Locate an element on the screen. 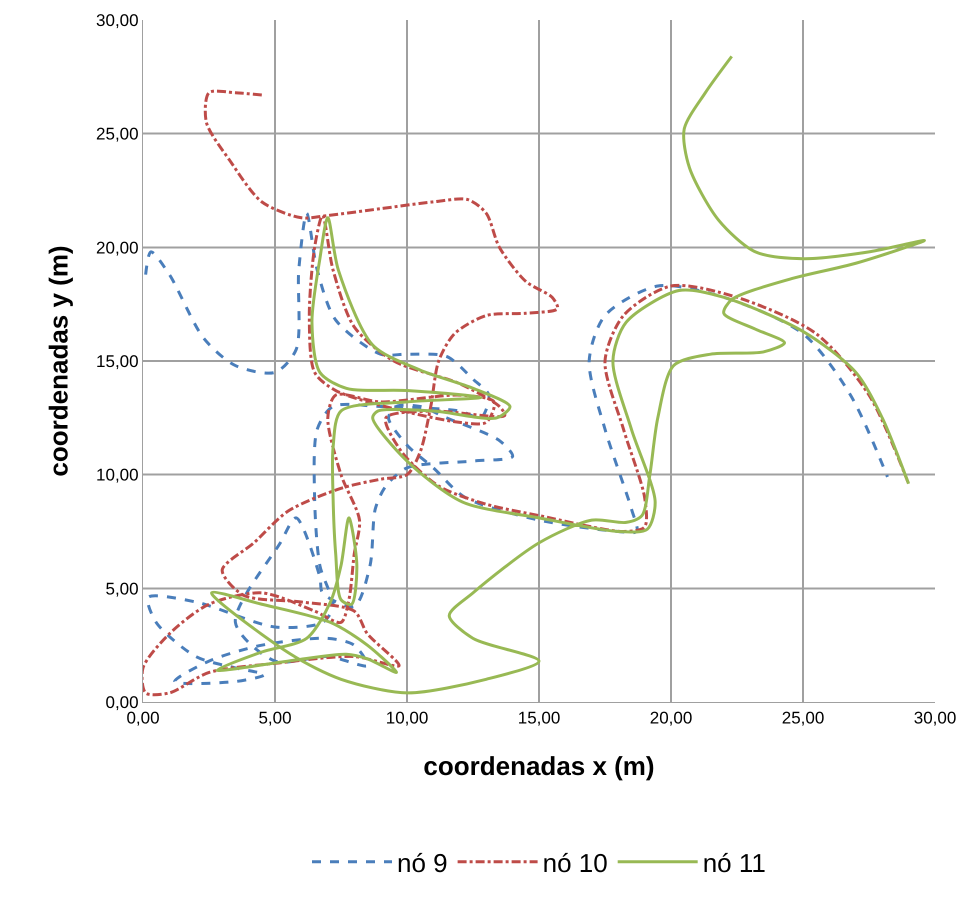 The height and width of the screenshot is (898, 970). x-tick-label: 15,00 is located at coordinates (539, 718).